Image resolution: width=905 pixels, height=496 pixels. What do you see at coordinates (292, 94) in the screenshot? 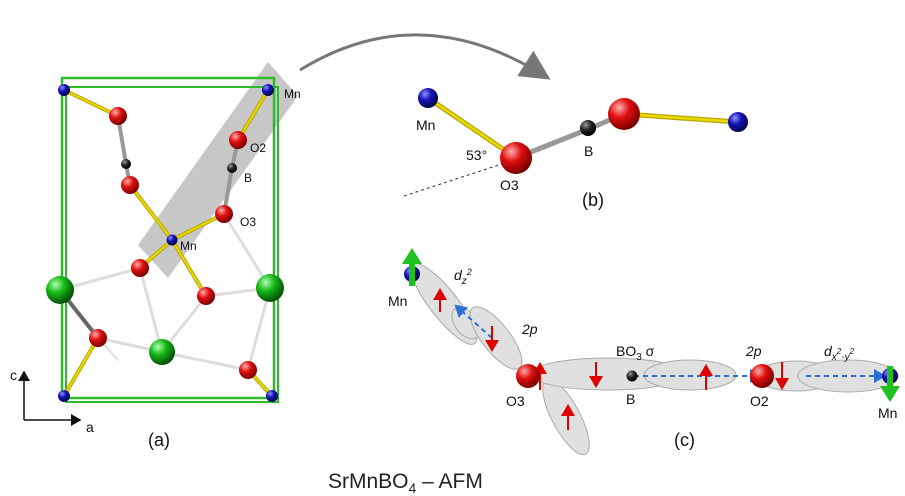
I see `label-mn-top: Mn` at bounding box center [292, 94].